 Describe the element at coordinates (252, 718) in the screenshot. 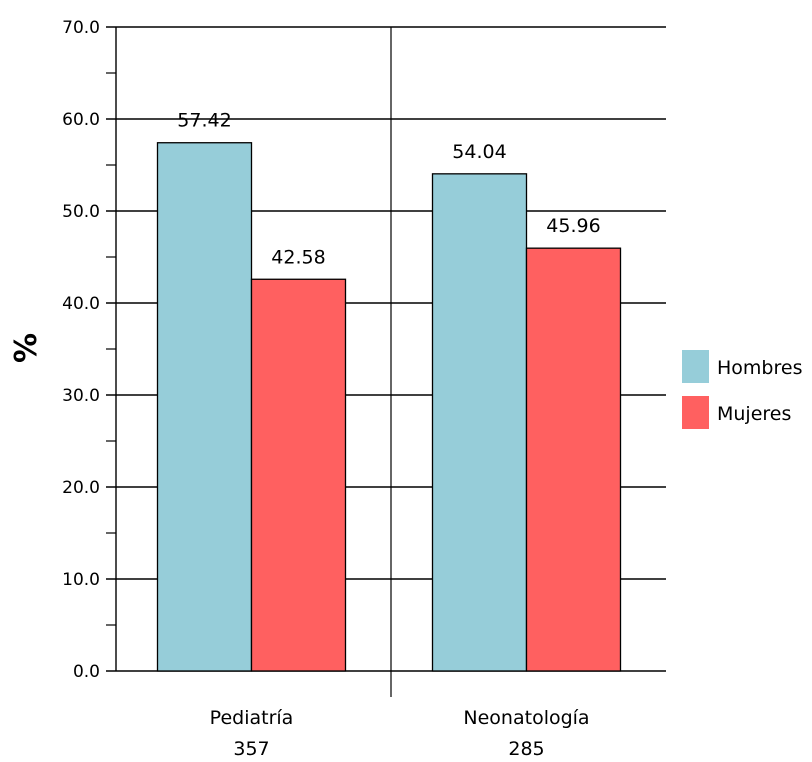

I see `x-category-label: Pediatría` at that location.